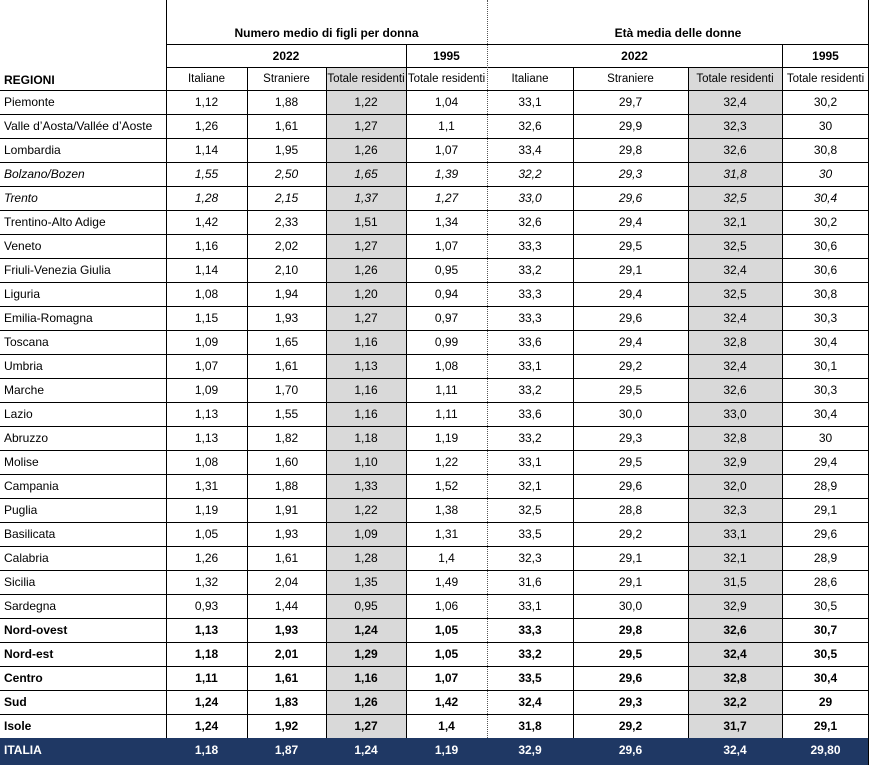  Describe the element at coordinates (48, 318) in the screenshot. I see `region-name: Emilia-Romagna` at that location.